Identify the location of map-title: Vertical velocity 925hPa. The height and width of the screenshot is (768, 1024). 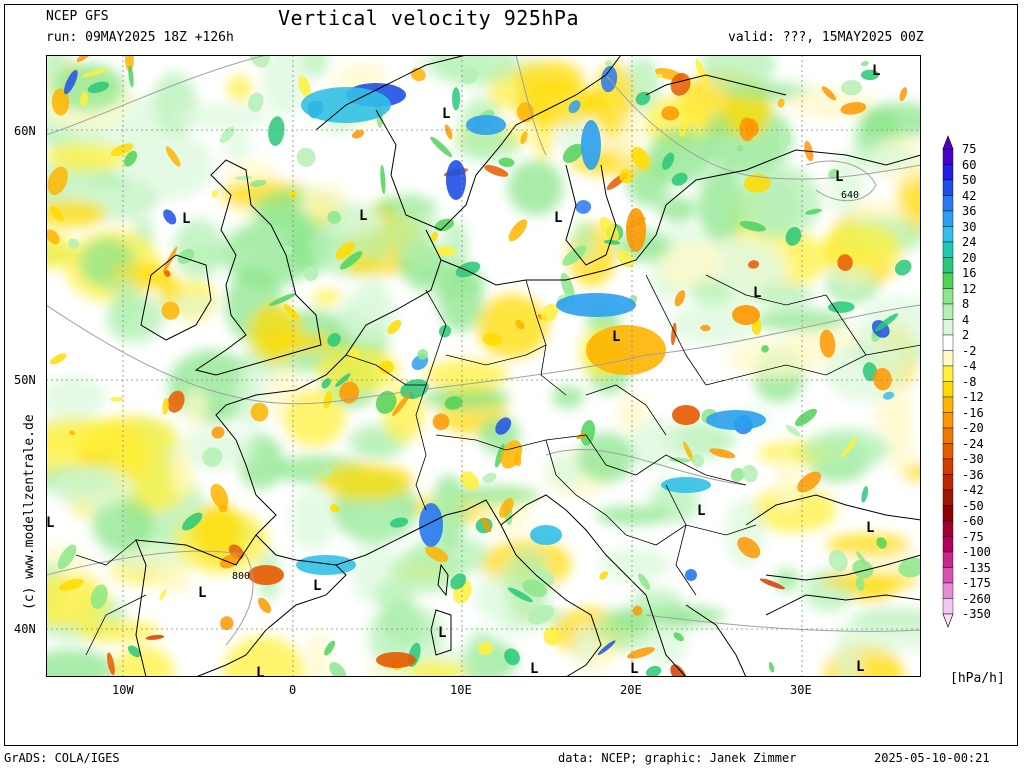
(428, 18).